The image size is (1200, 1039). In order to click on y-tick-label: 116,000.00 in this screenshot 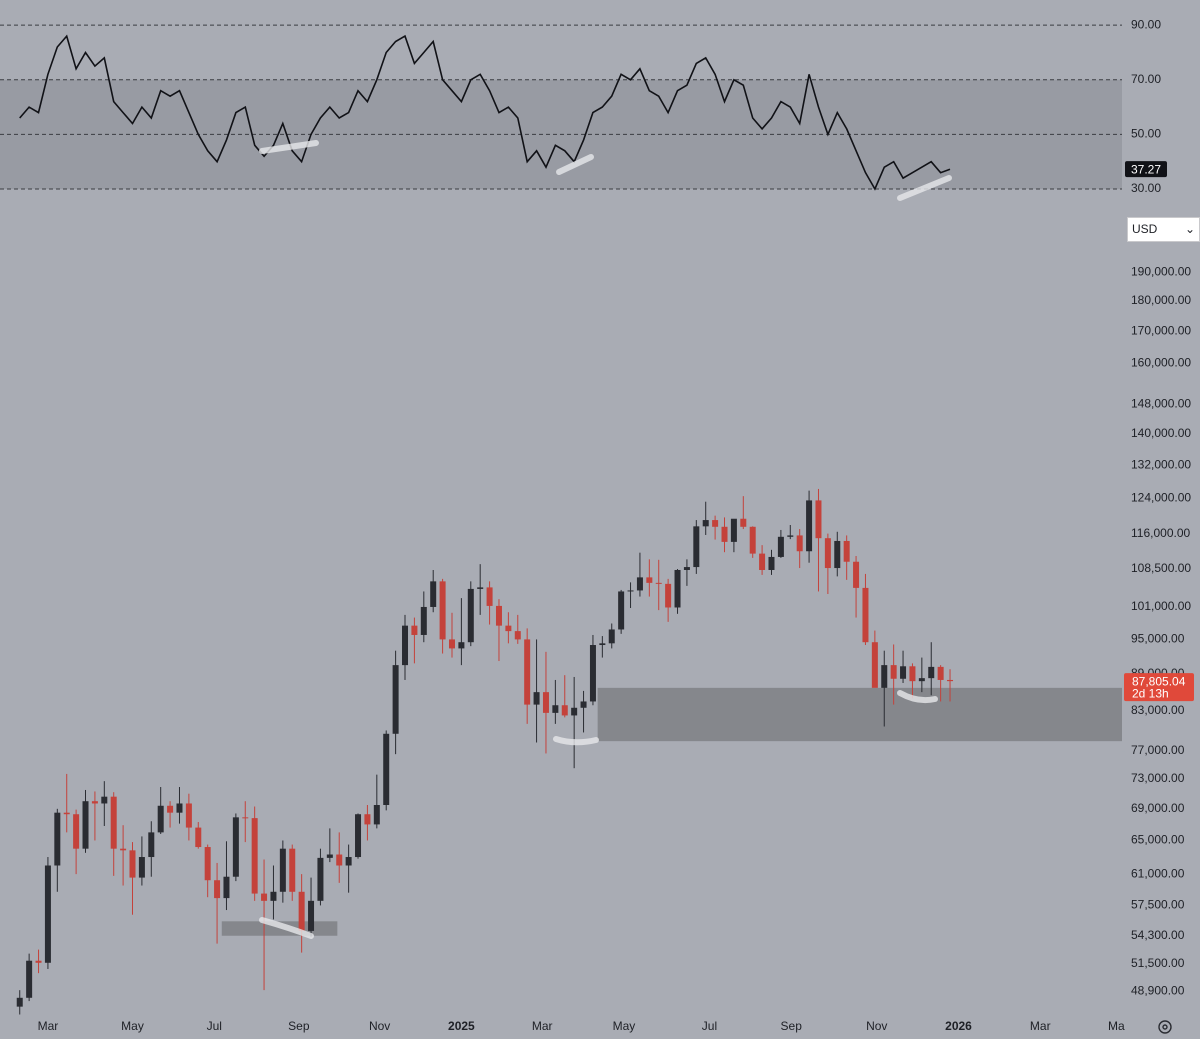, I will do `click(1160, 533)`.